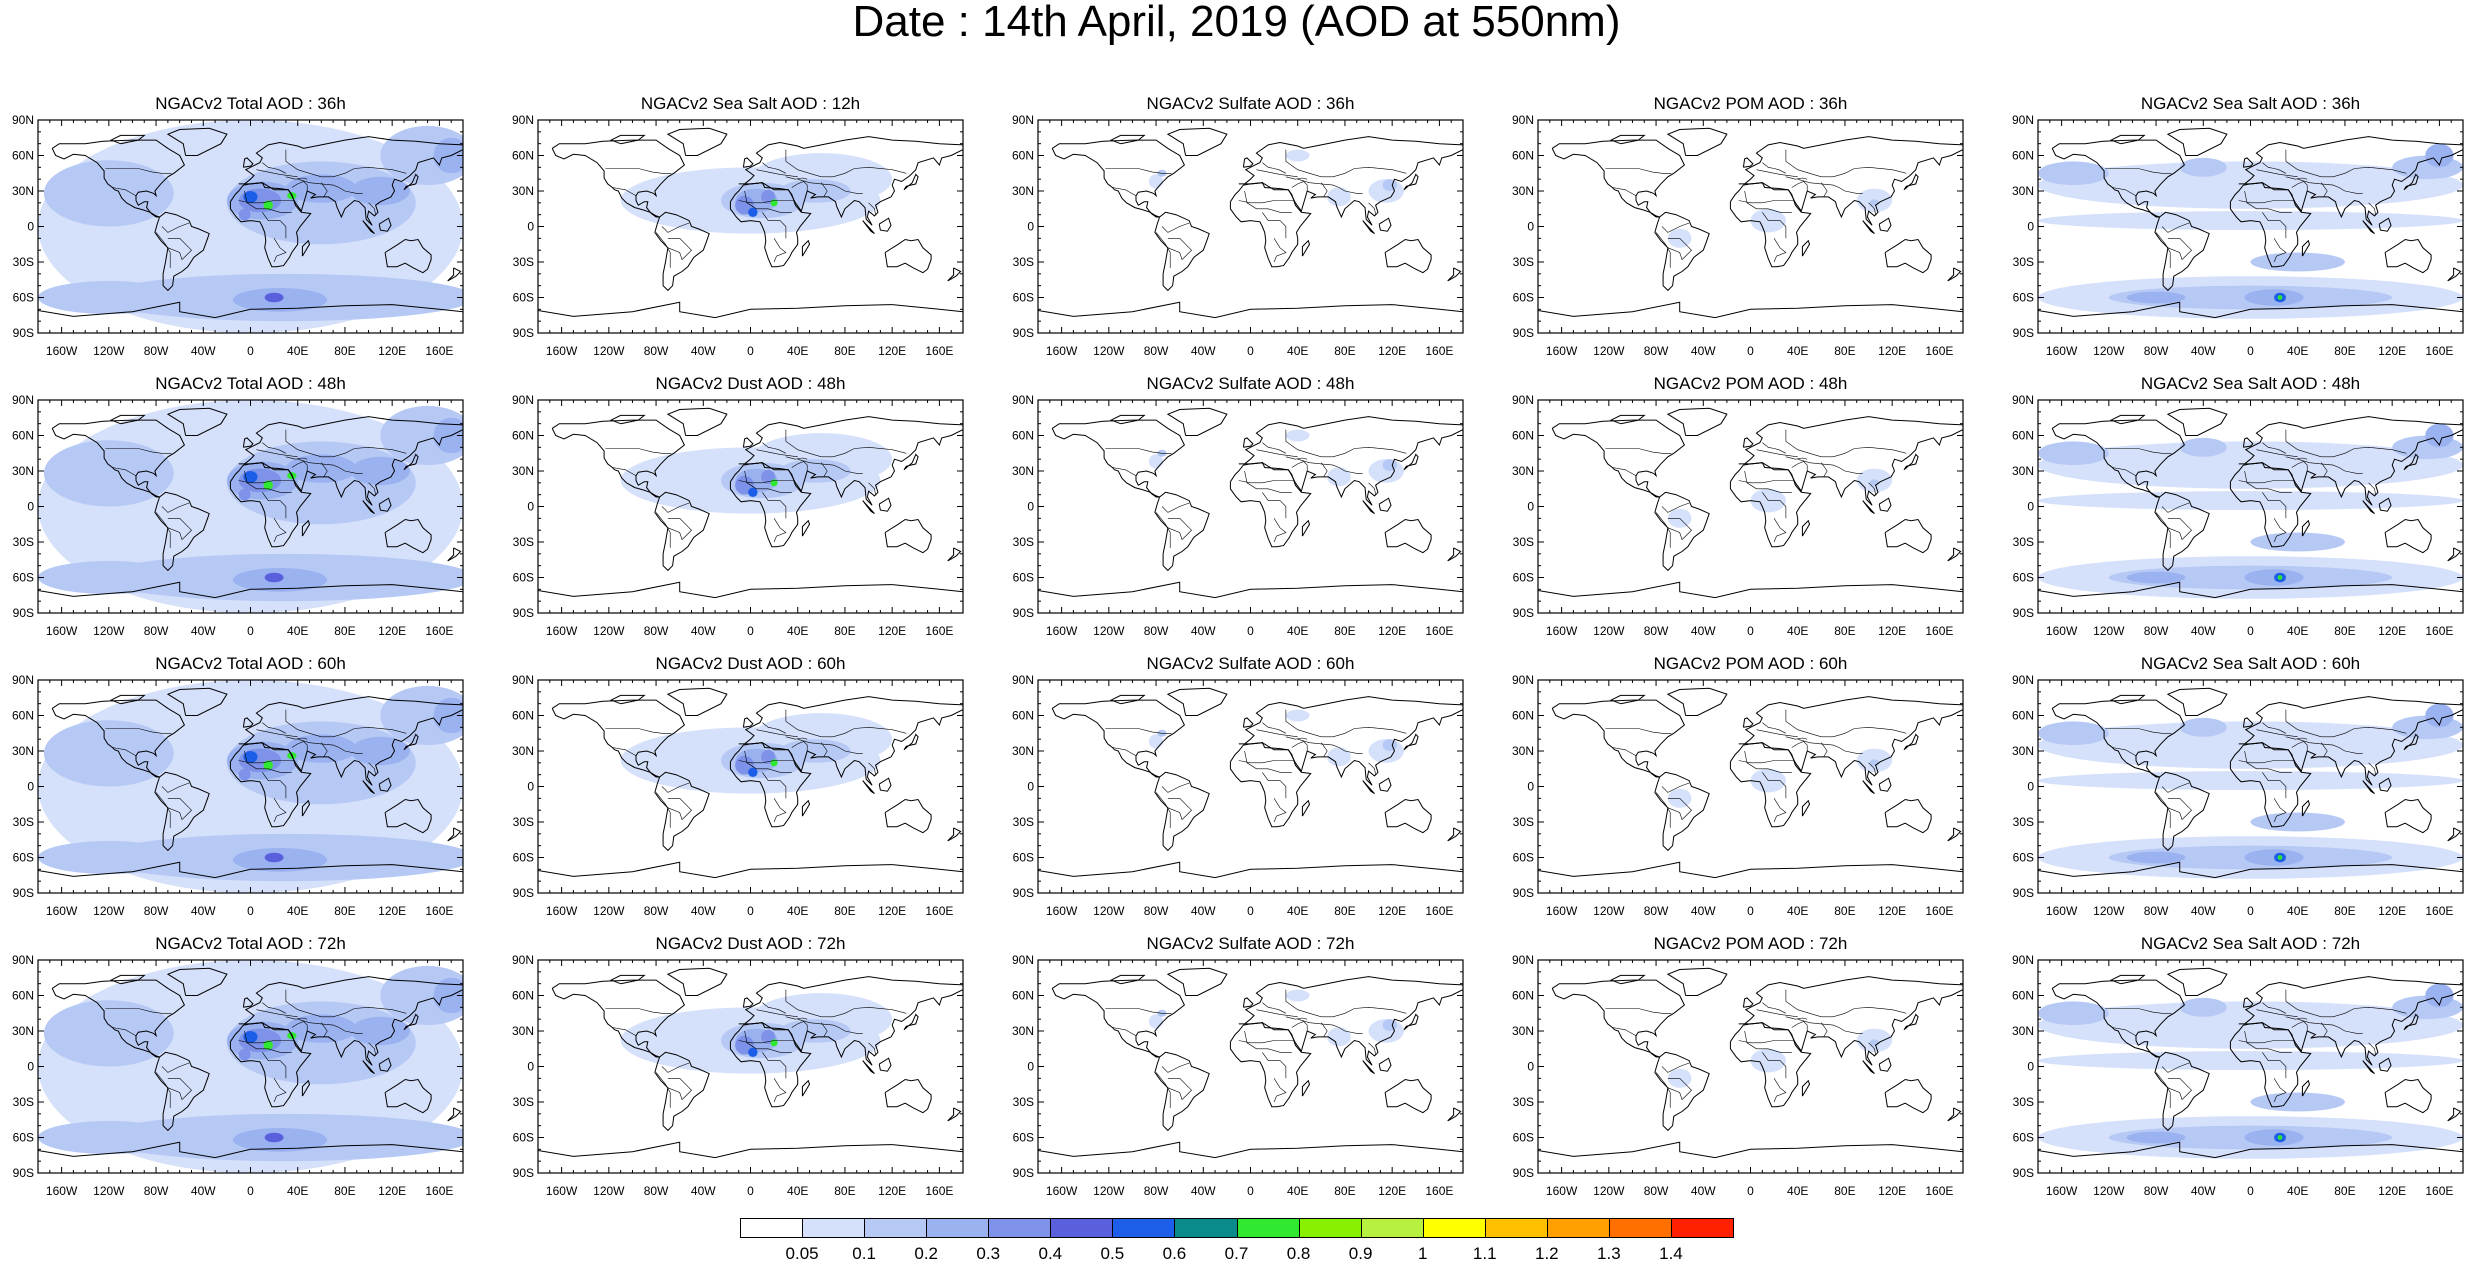 The height and width of the screenshot is (1264, 2473). Describe the element at coordinates (1250, 226) in the screenshot. I see `map-frame` at that location.